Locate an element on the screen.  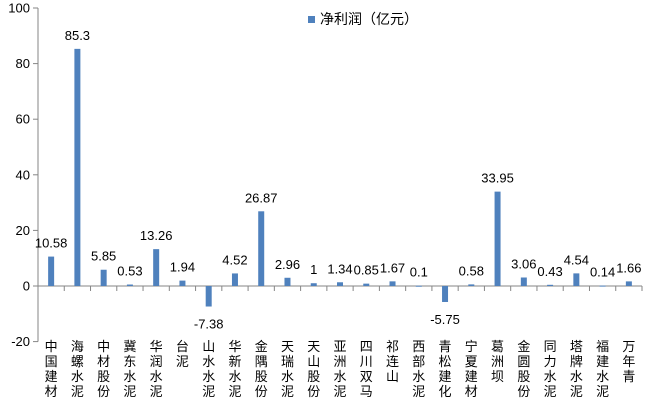
category-label: 华润水泥 is located at coordinates (156, 370).